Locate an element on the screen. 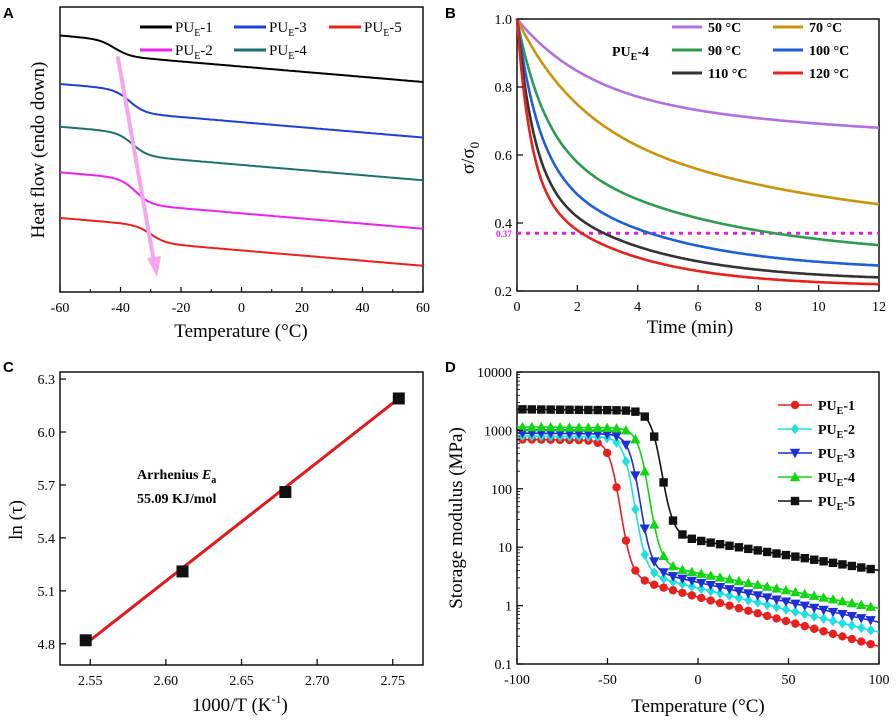 This screenshot has height=725, width=896. panel-a-arrow-shaft is located at coordinates (136, 160).